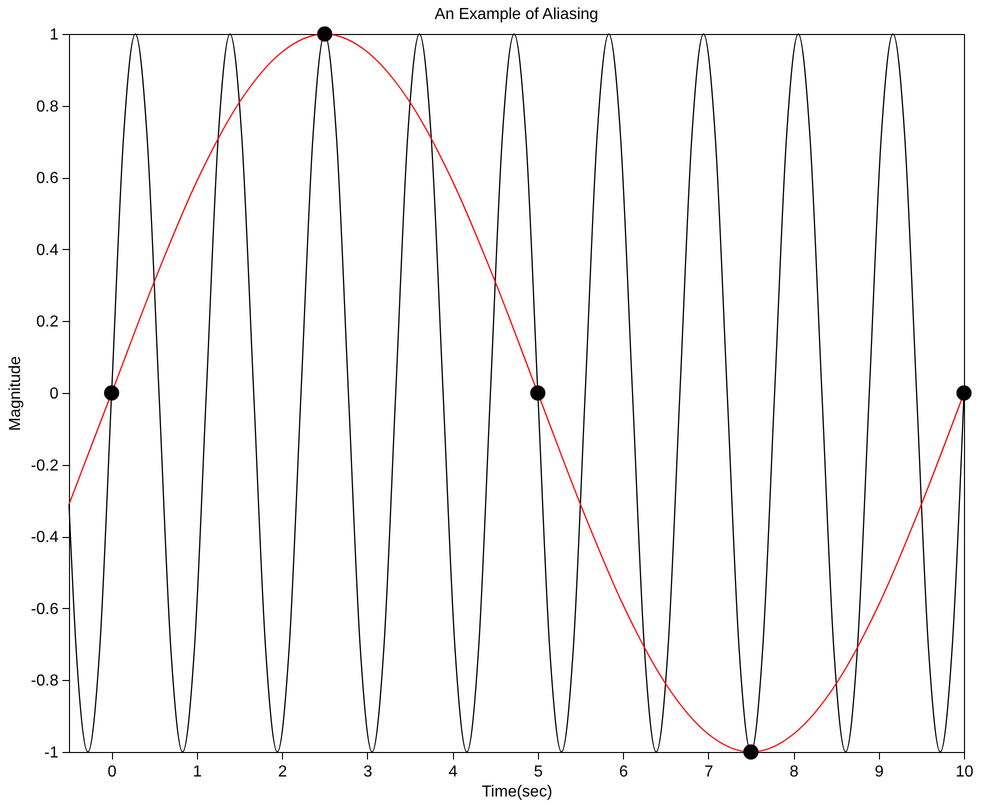 Image resolution: width=987 pixels, height=805 pixels. Describe the element at coordinates (516, 14) in the screenshot. I see `chart-title: An Example of Aliasing` at that location.